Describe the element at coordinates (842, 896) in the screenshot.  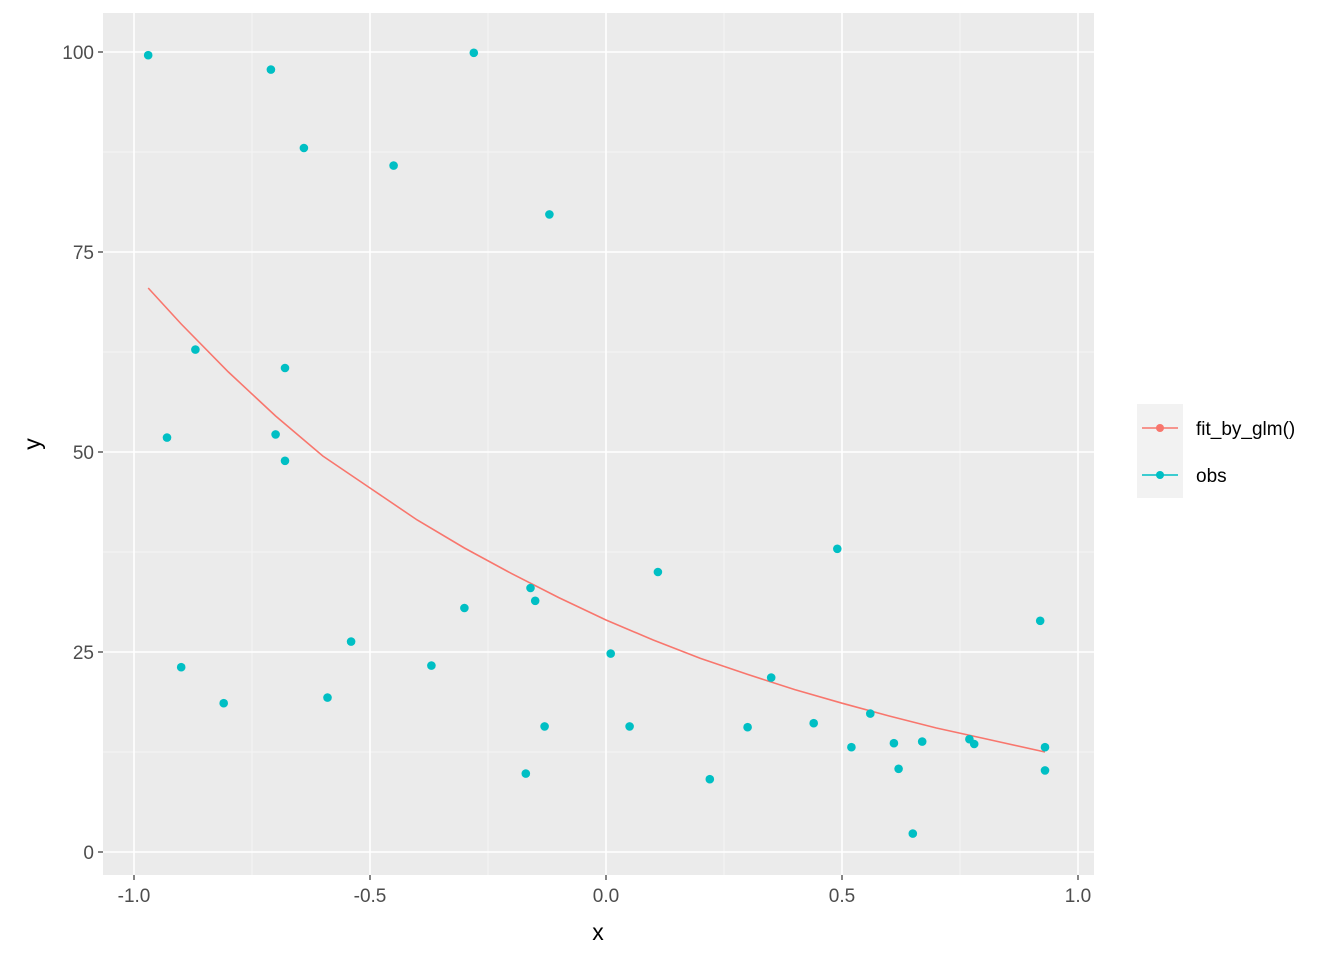
I see `x-tick-label: 0.5` at that location.